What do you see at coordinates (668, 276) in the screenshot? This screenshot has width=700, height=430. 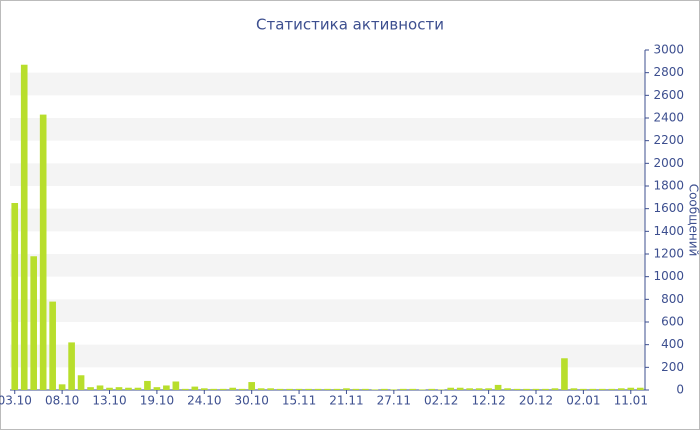 I see `y-tick-label: 1000` at bounding box center [668, 276].